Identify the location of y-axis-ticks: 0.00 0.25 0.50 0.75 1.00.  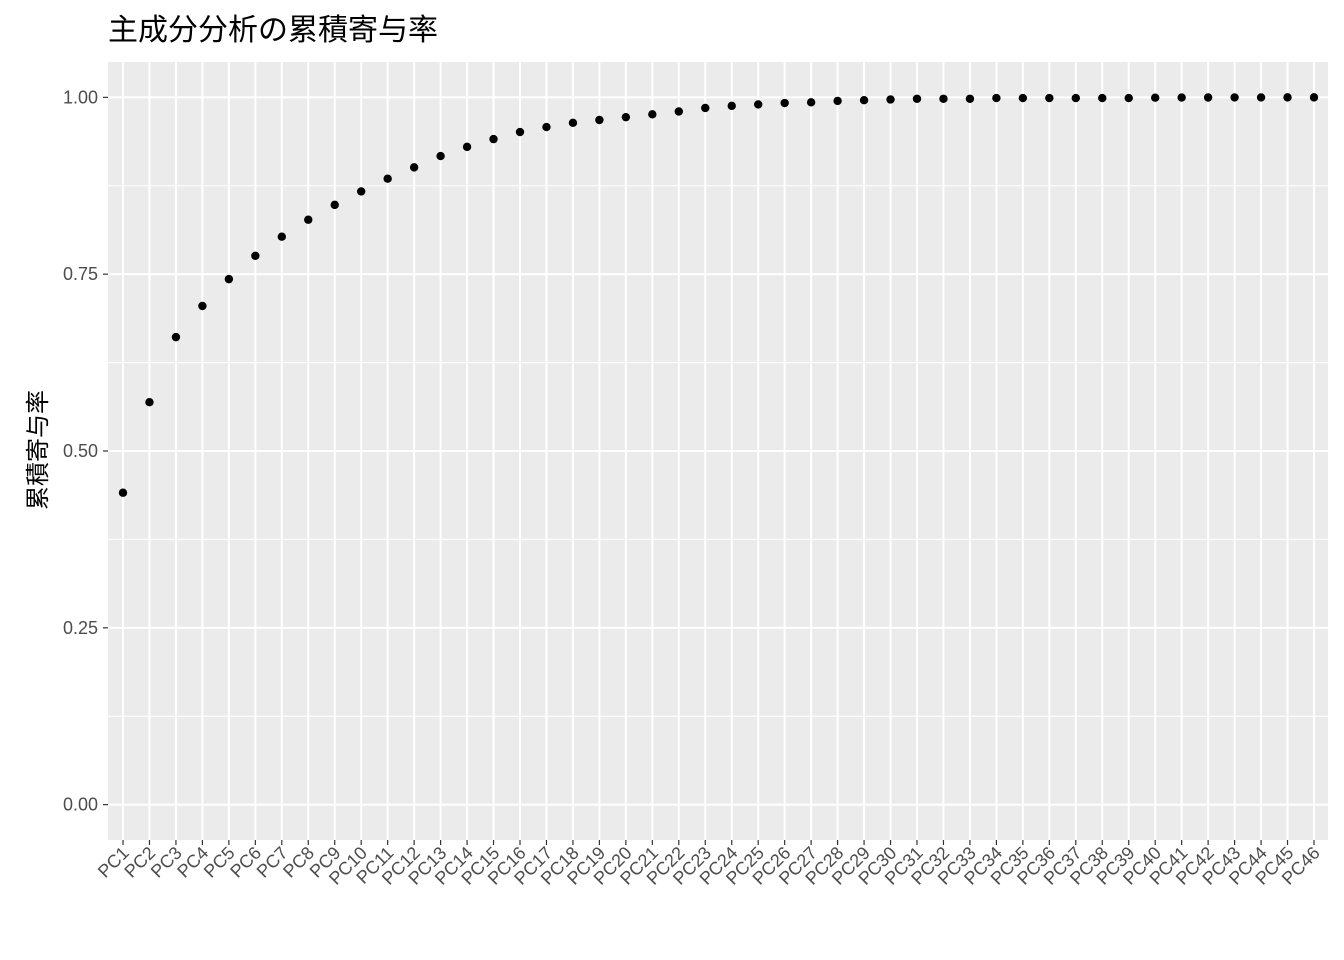
(85, 451).